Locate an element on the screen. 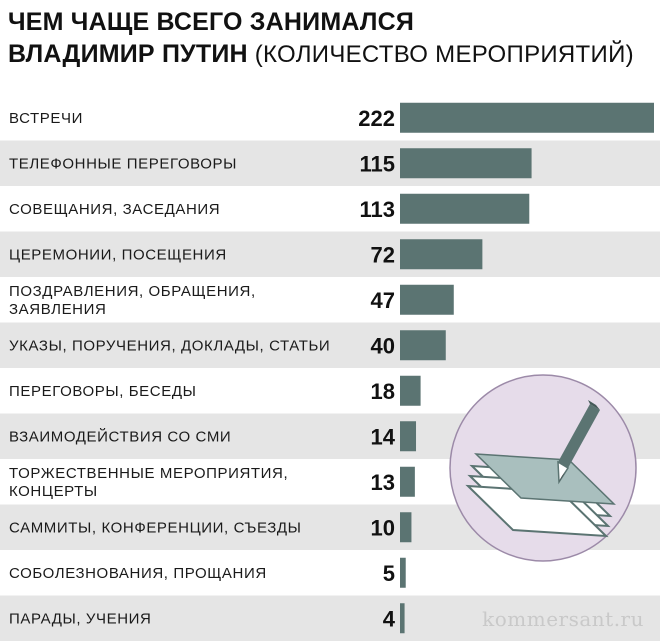  category-label: ТОРЖЕСТВЕННЫЕ МЕРОПРИЯТИЯ, КОНЦЕРТЫ is located at coordinates (148, 482).